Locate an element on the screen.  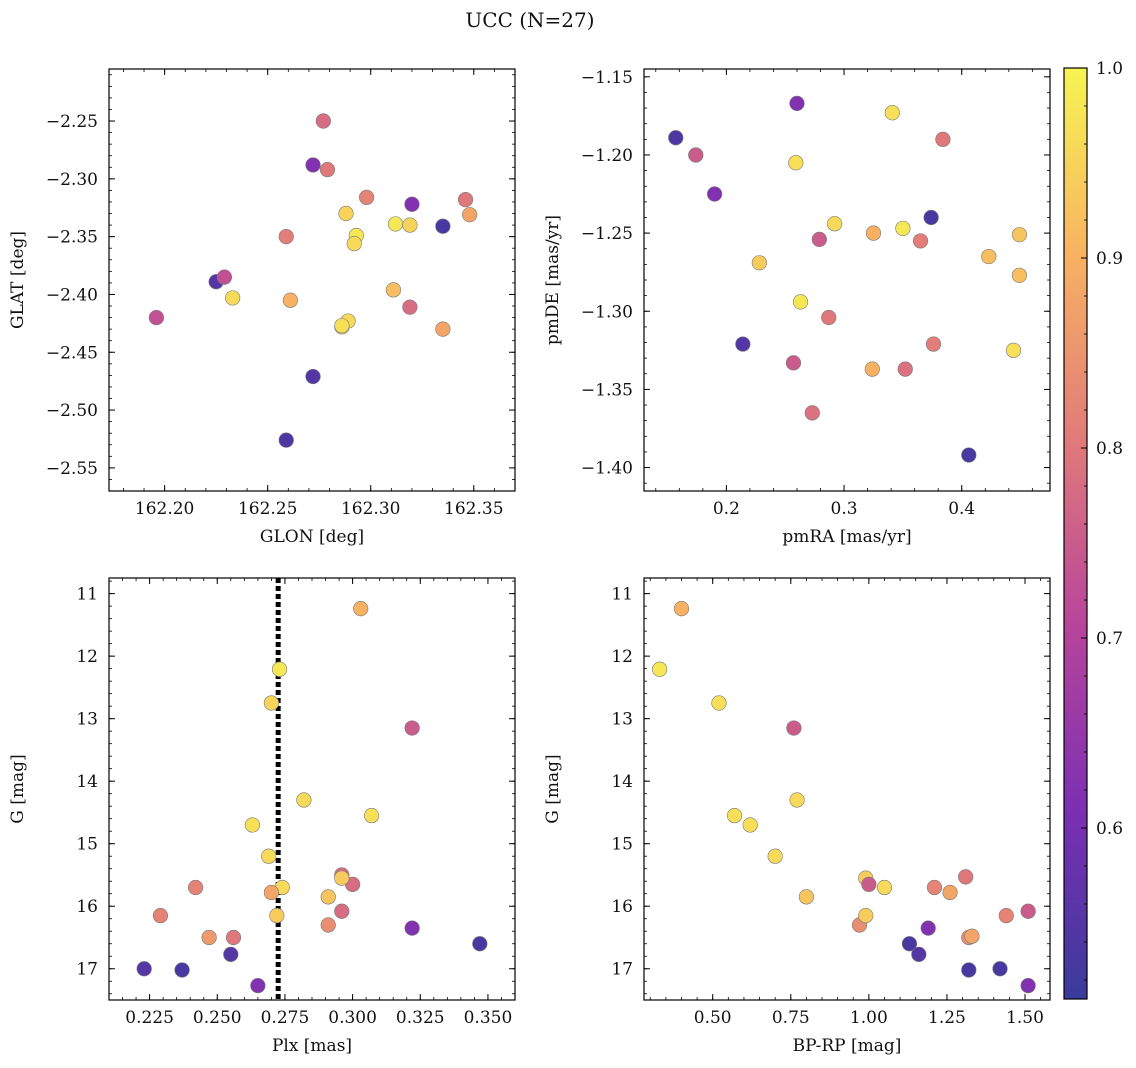
y-tick-label: −2.30 is located at coordinates (72, 180).